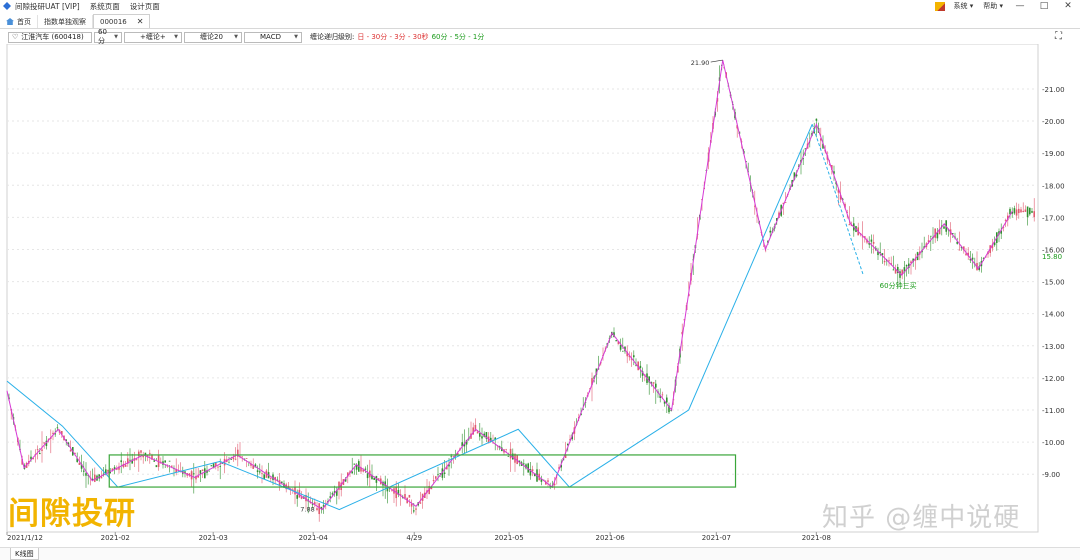 This screenshot has height=560, width=1080. Describe the element at coordinates (104, 6) in the screenshot. I see `menu-system-page: 系统页面` at that location.